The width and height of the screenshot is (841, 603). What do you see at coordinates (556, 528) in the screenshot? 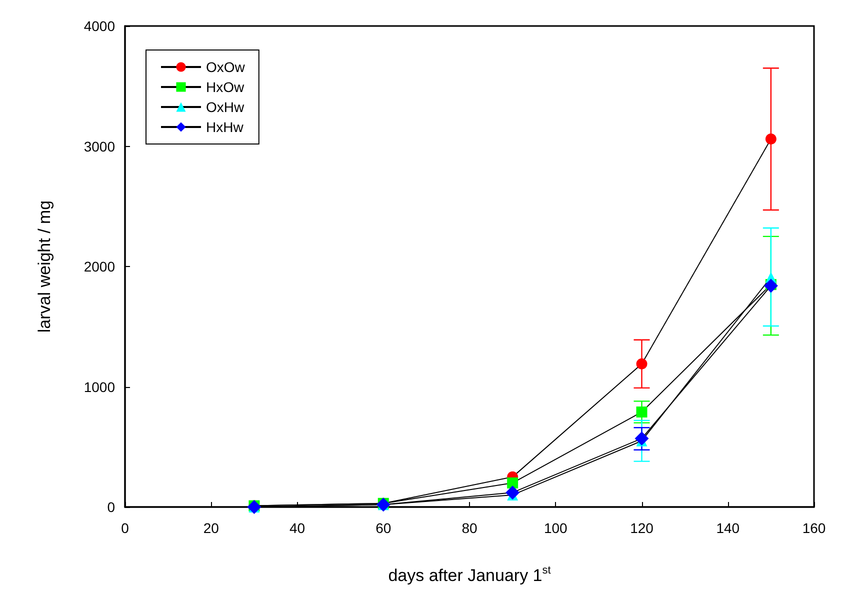
I see `x-tick-label: 100` at bounding box center [556, 528].